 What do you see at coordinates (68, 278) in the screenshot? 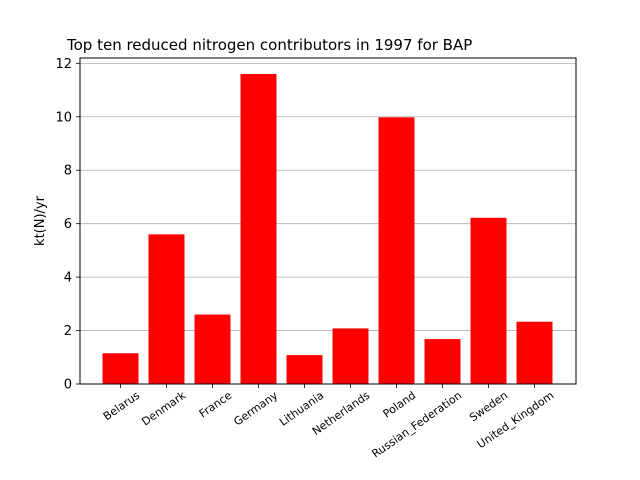
I see `y-tick-label: 4` at bounding box center [68, 278].